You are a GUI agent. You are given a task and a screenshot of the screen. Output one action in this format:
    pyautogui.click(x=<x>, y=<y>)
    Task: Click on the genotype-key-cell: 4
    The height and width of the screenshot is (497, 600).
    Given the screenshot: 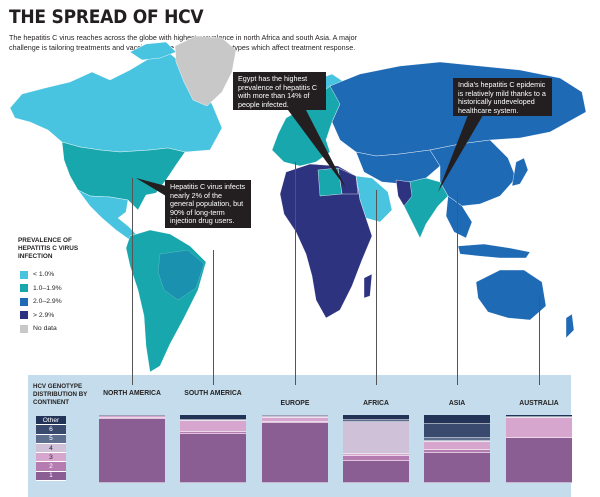 What is the action you would take?
    pyautogui.click(x=51, y=448)
    